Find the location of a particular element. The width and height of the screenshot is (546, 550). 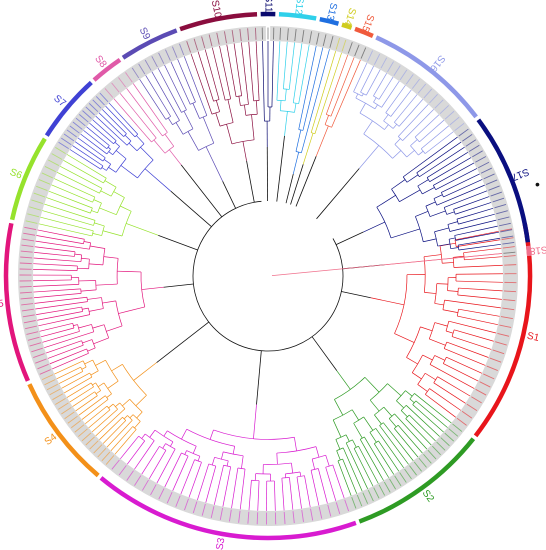

subfamily-ring-segment is located at coordinates (107, 69).